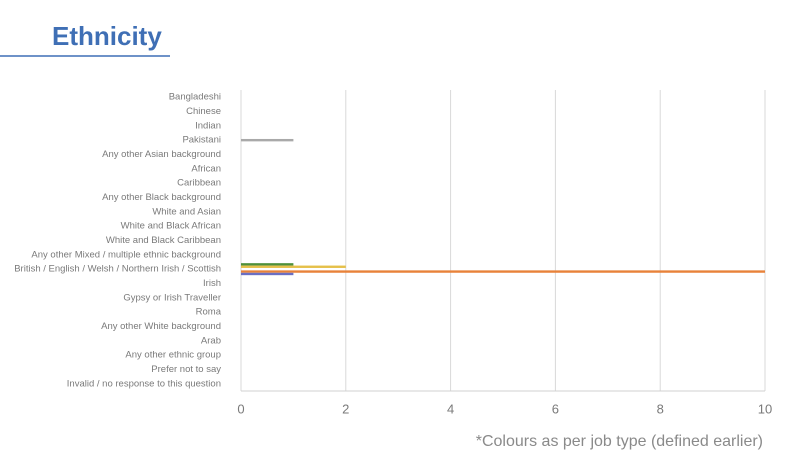 This screenshot has width=800, height=459. I want to click on y-tick-label: Any other White background, so click(161, 326).